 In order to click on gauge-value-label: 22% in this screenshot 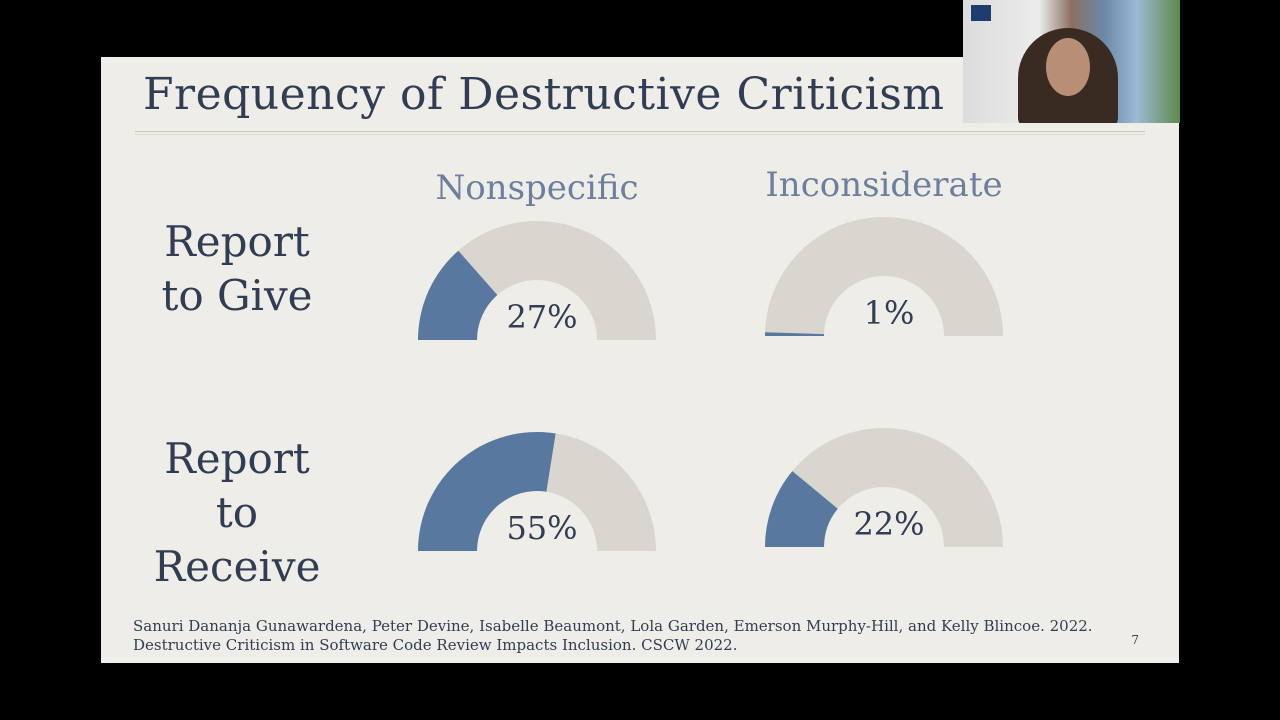, I will do `click(888, 524)`.